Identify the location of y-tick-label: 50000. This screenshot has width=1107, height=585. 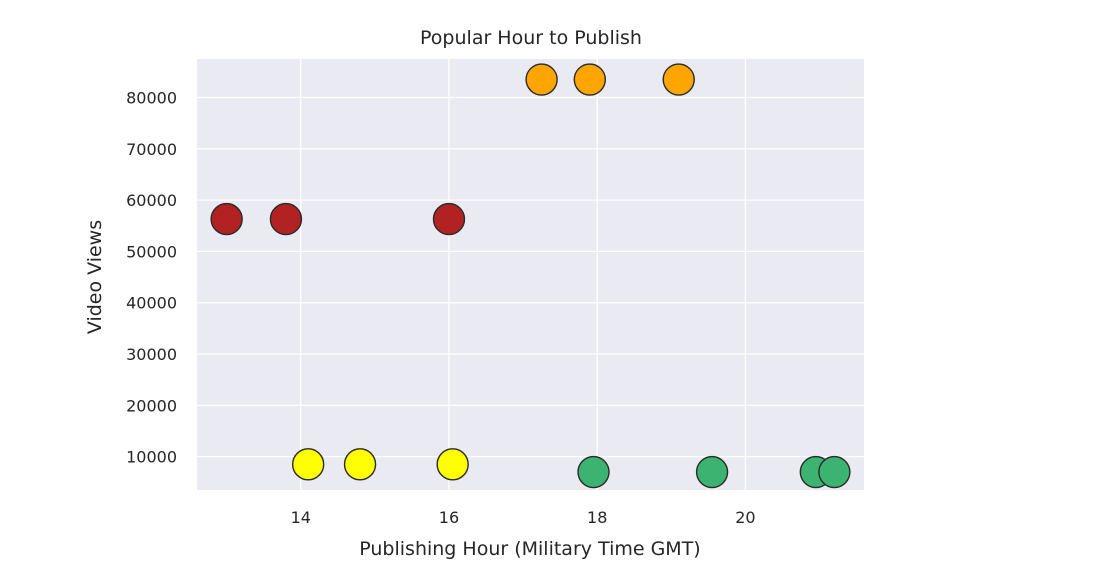
(151, 251).